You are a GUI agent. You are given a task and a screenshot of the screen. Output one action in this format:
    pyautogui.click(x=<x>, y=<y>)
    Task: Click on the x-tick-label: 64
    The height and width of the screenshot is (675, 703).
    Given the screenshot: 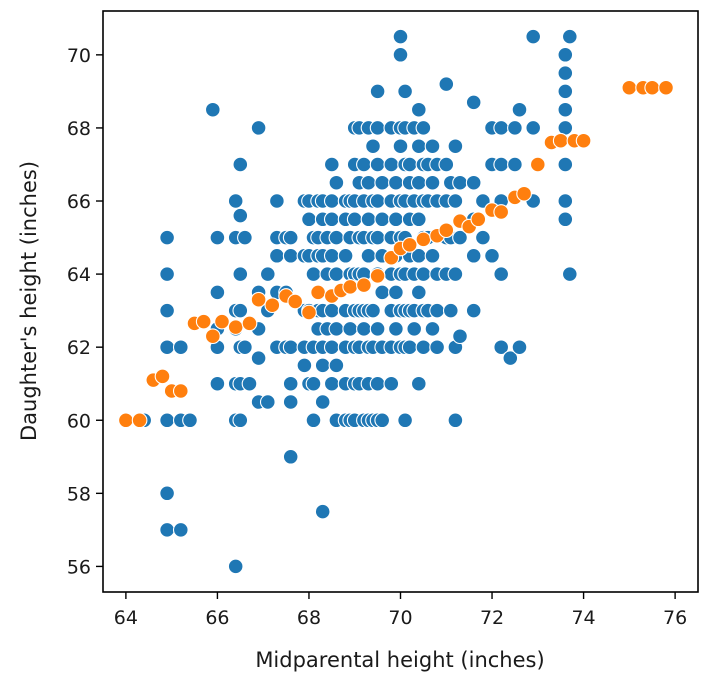 What is the action you would take?
    pyautogui.click(x=126, y=618)
    